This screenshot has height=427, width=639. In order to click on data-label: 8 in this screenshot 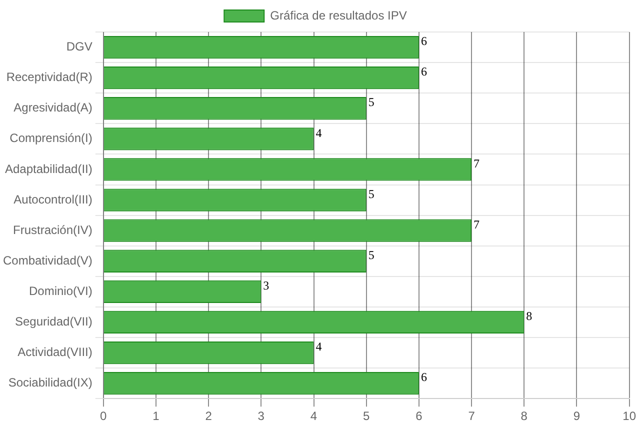, I will do `click(529, 316)`.